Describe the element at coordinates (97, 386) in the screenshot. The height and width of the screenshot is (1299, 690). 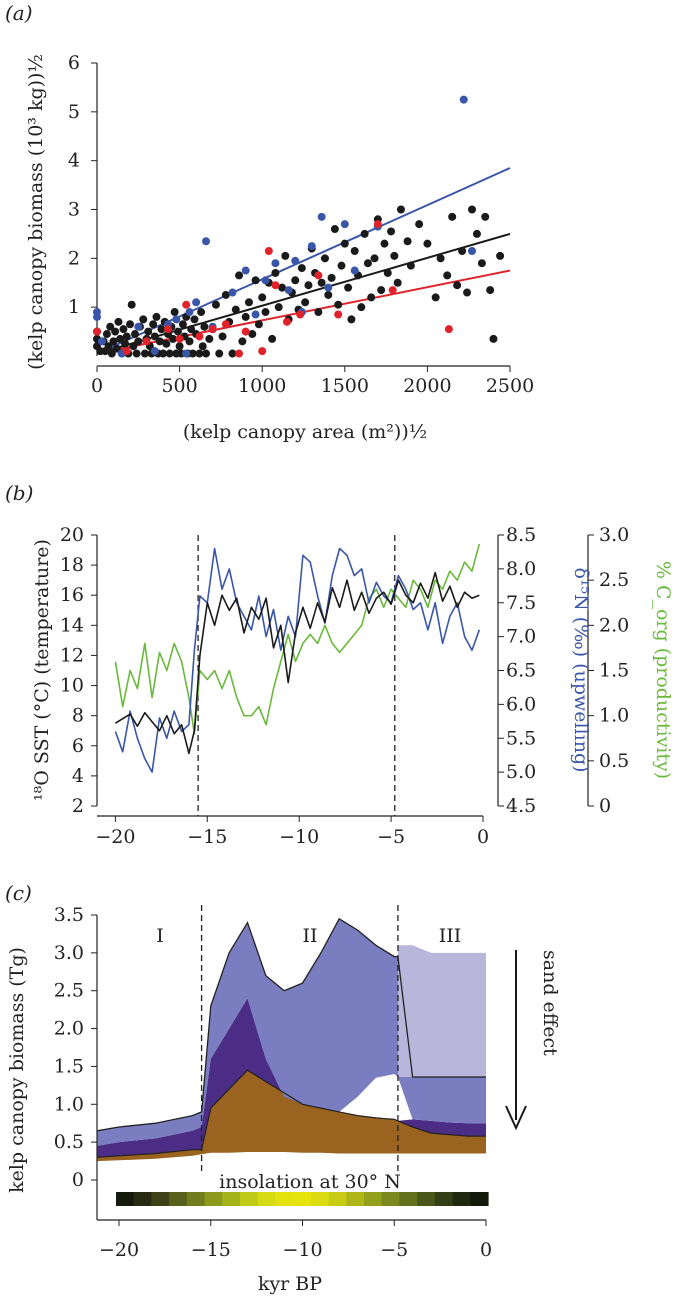
I see `x-tick-label: 0` at that location.